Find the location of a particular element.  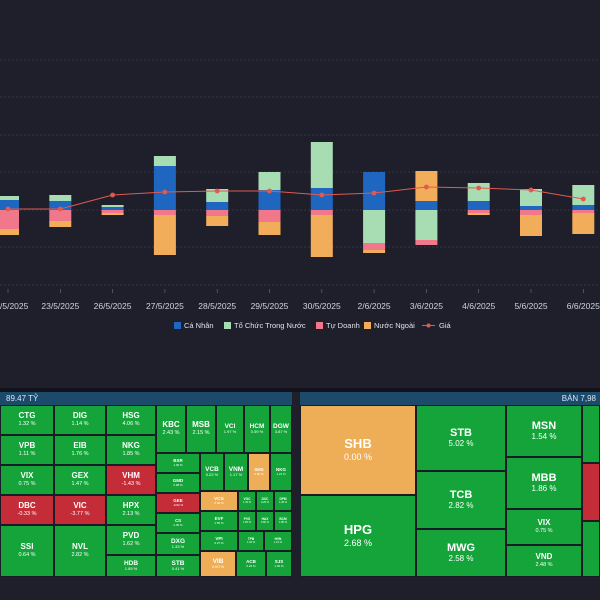

tile-symbol: TCB is located at coordinates (461, 495).